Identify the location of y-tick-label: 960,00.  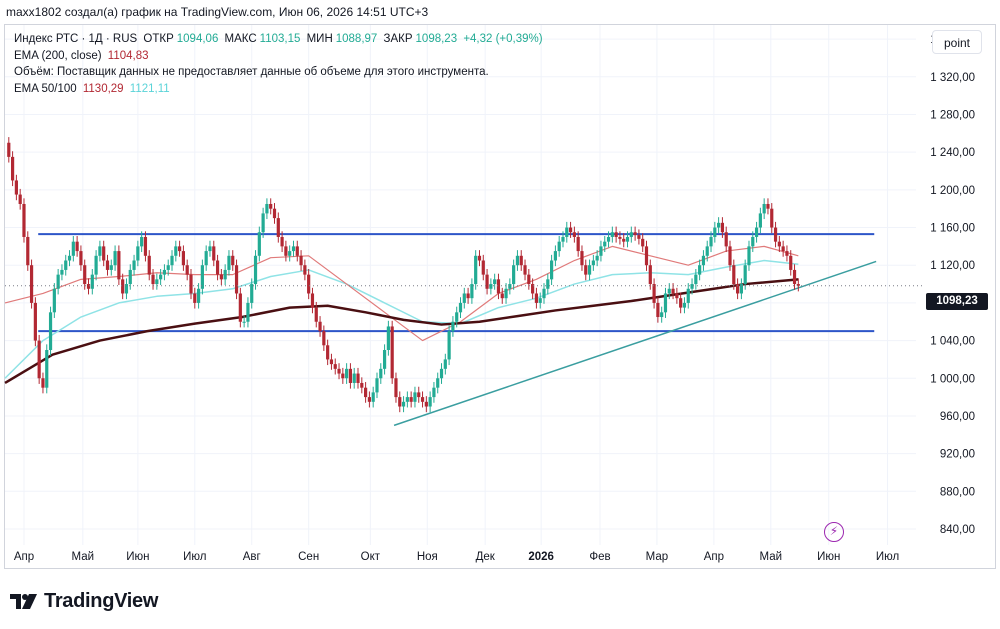
(957, 417).